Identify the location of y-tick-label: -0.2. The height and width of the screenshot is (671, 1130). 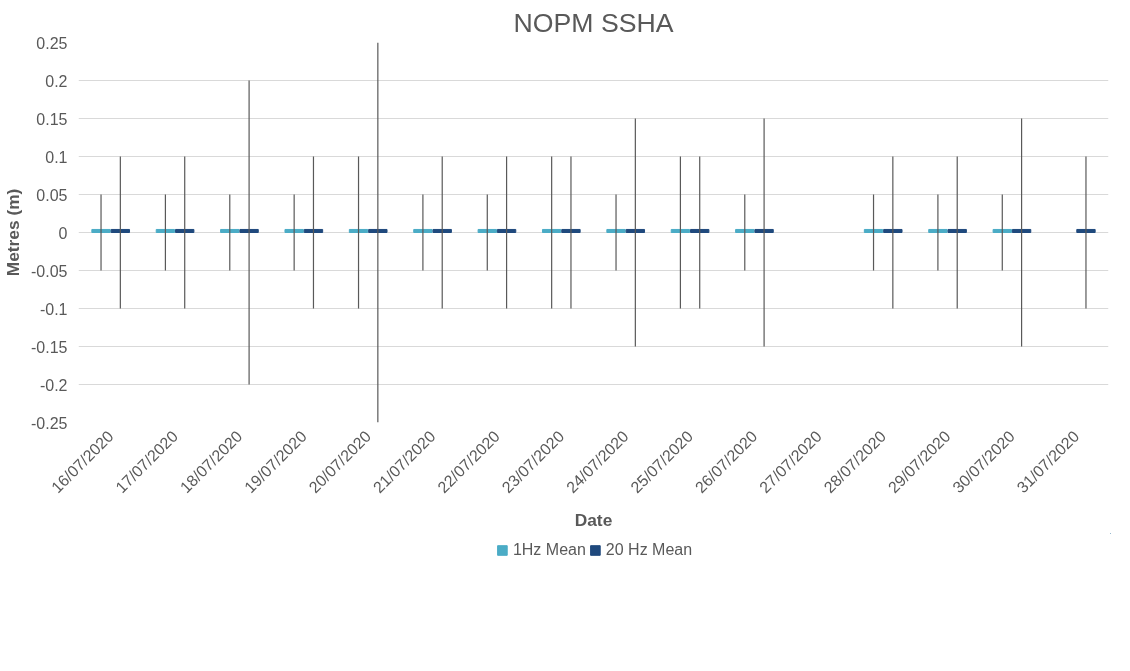
(53, 385).